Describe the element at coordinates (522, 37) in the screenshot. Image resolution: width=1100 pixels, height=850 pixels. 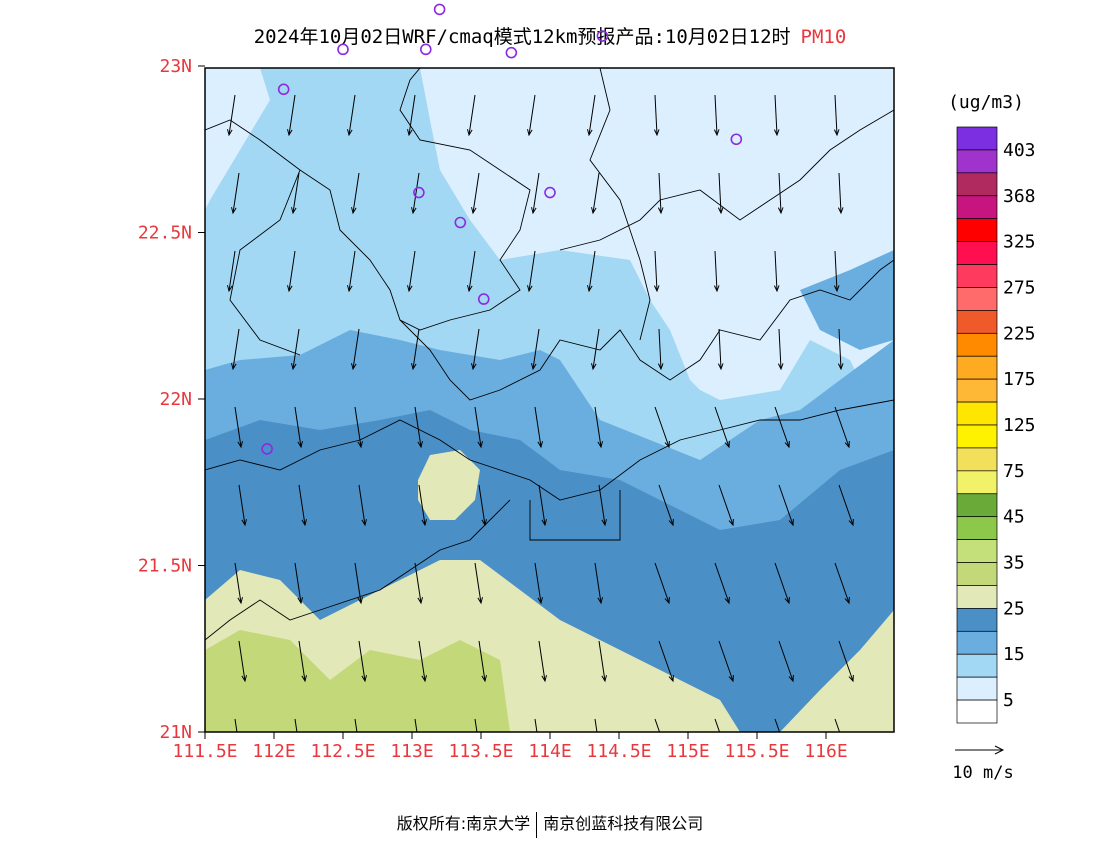
I see `title-text: 2024年10月02日WRF/cmaq模式12km预报产品:10月02日12时` at that location.